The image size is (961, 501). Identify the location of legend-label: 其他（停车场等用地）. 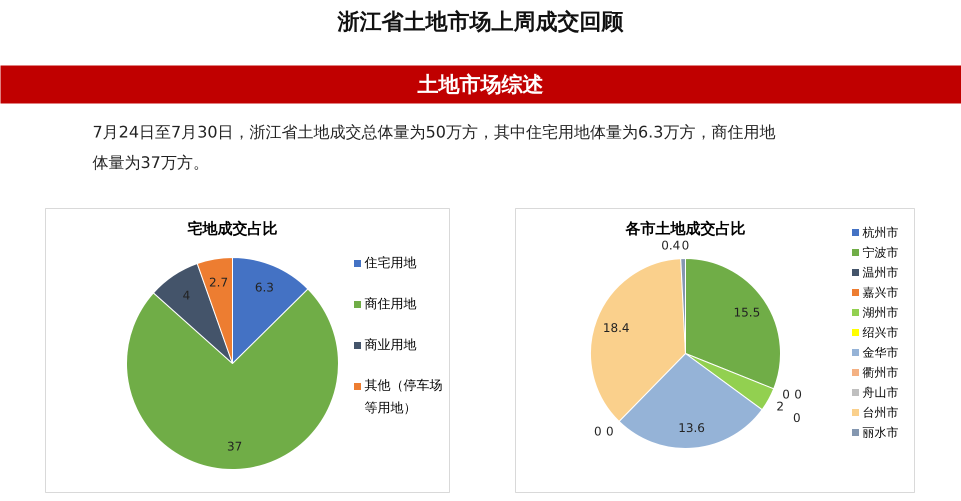
(403, 397).